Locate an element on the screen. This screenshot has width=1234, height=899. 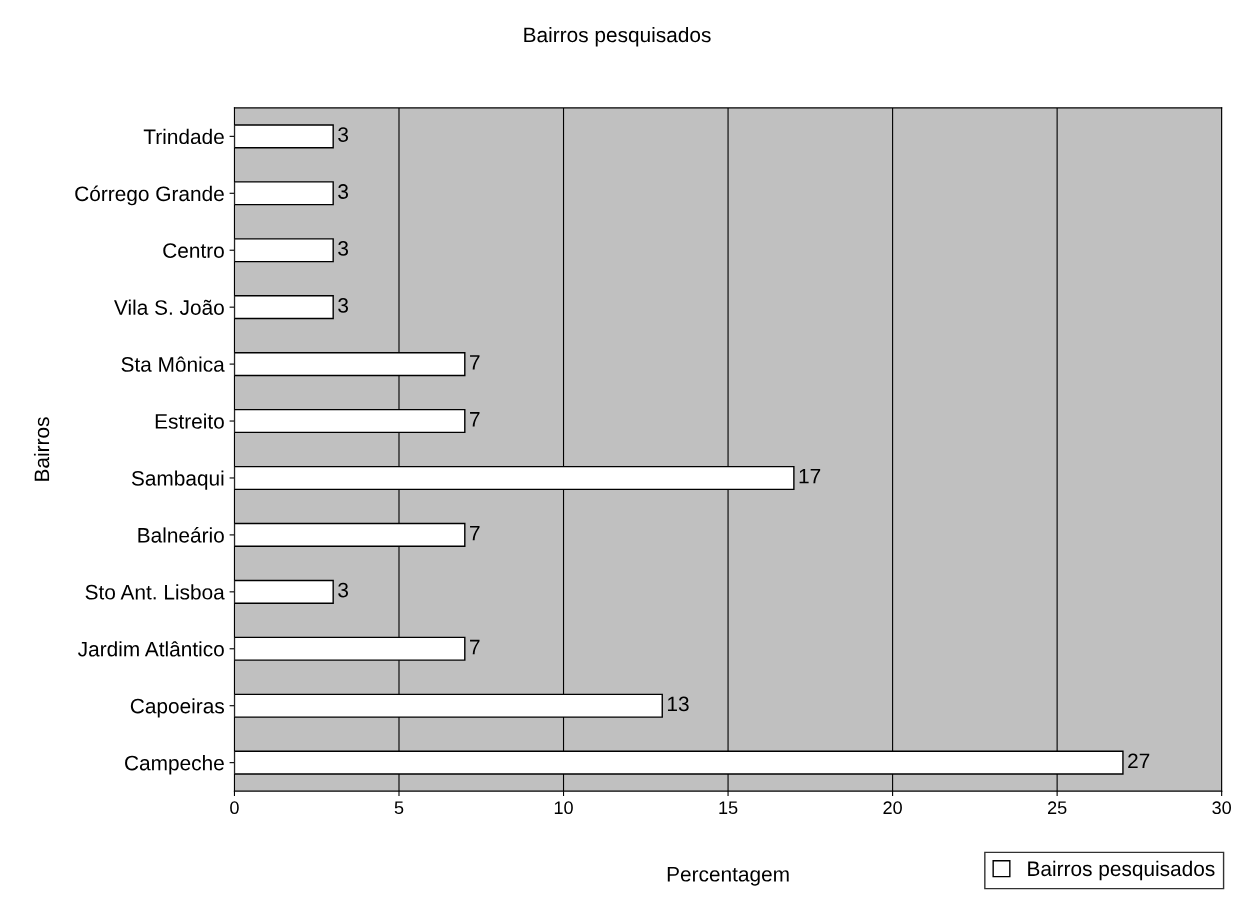
y-tick-label: Trindade is located at coordinates (183, 136).